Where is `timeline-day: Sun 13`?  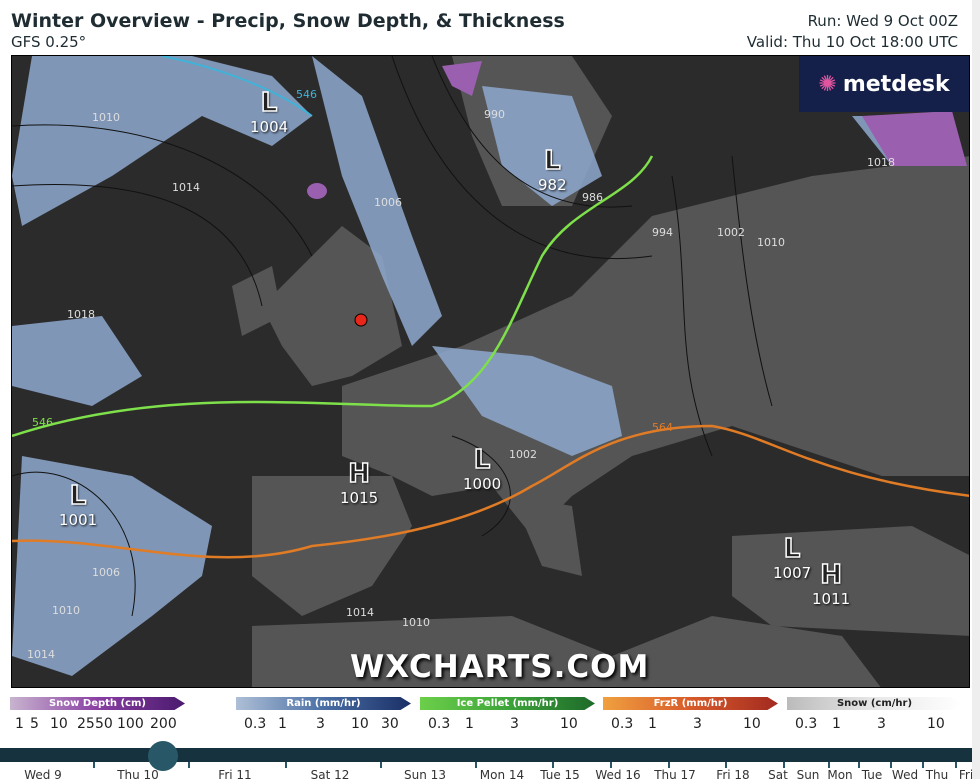
timeline-day: Sun 13 is located at coordinates (425, 775).